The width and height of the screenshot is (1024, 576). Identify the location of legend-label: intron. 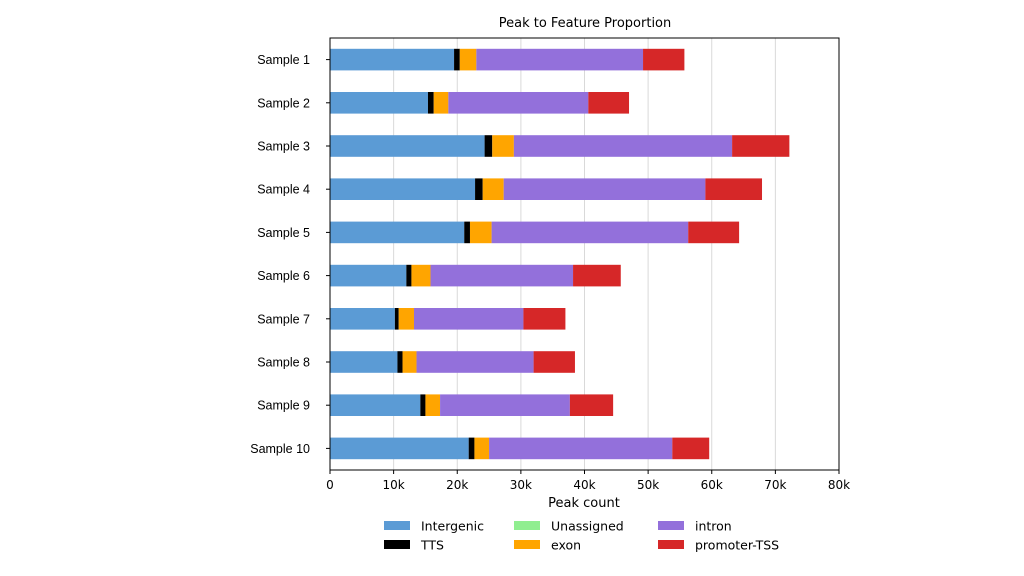
(713, 526).